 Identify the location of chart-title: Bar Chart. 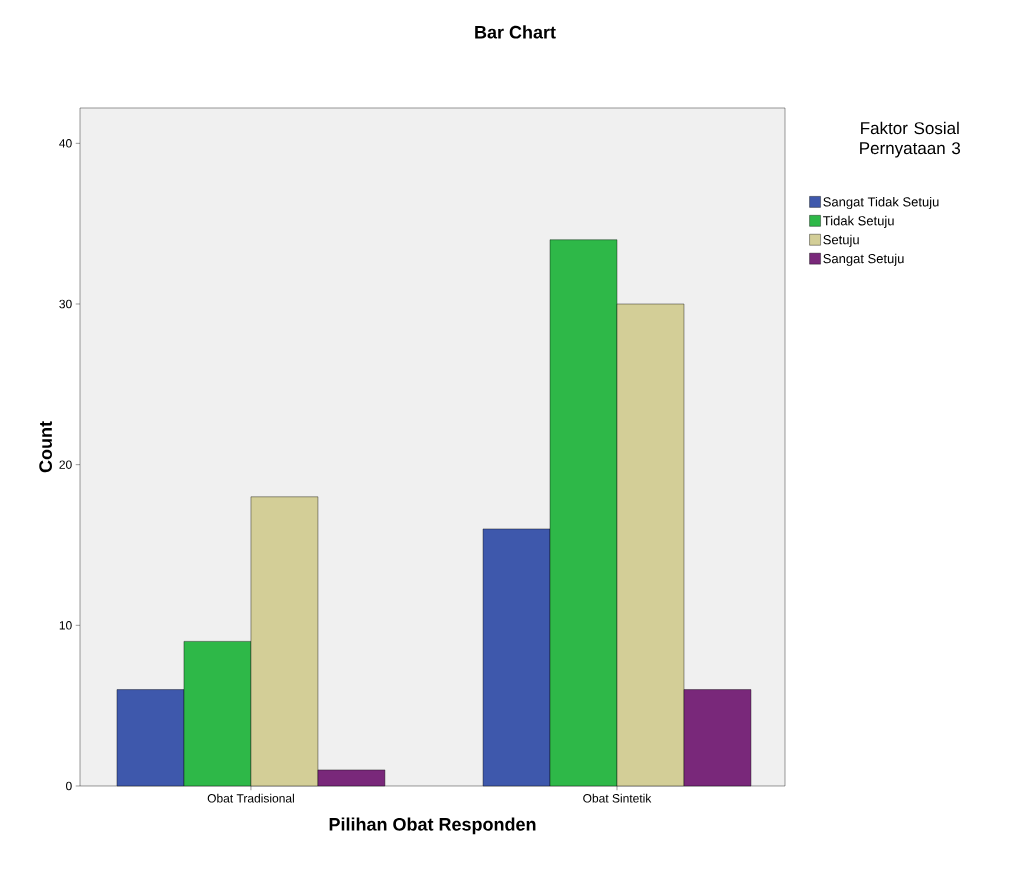
(515, 32).